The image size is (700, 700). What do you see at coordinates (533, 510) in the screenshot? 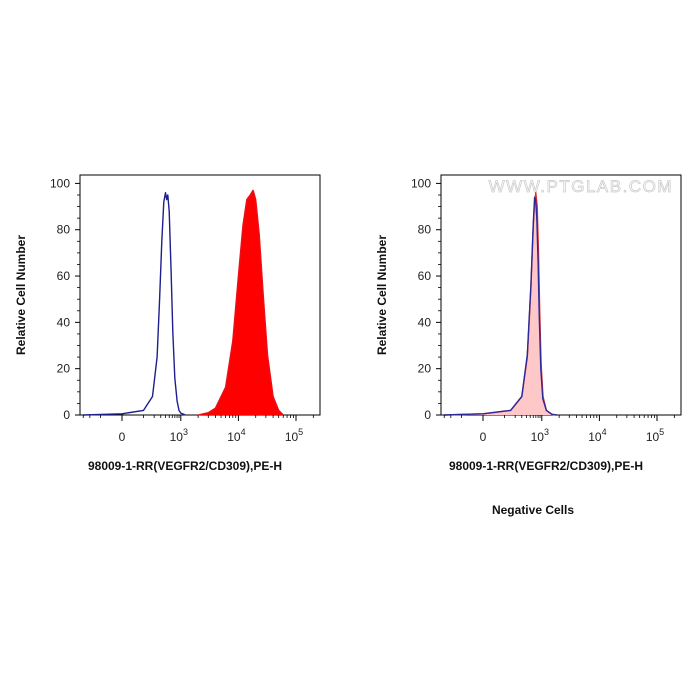
I see `panel-subtitle: Negative Cells` at bounding box center [533, 510].